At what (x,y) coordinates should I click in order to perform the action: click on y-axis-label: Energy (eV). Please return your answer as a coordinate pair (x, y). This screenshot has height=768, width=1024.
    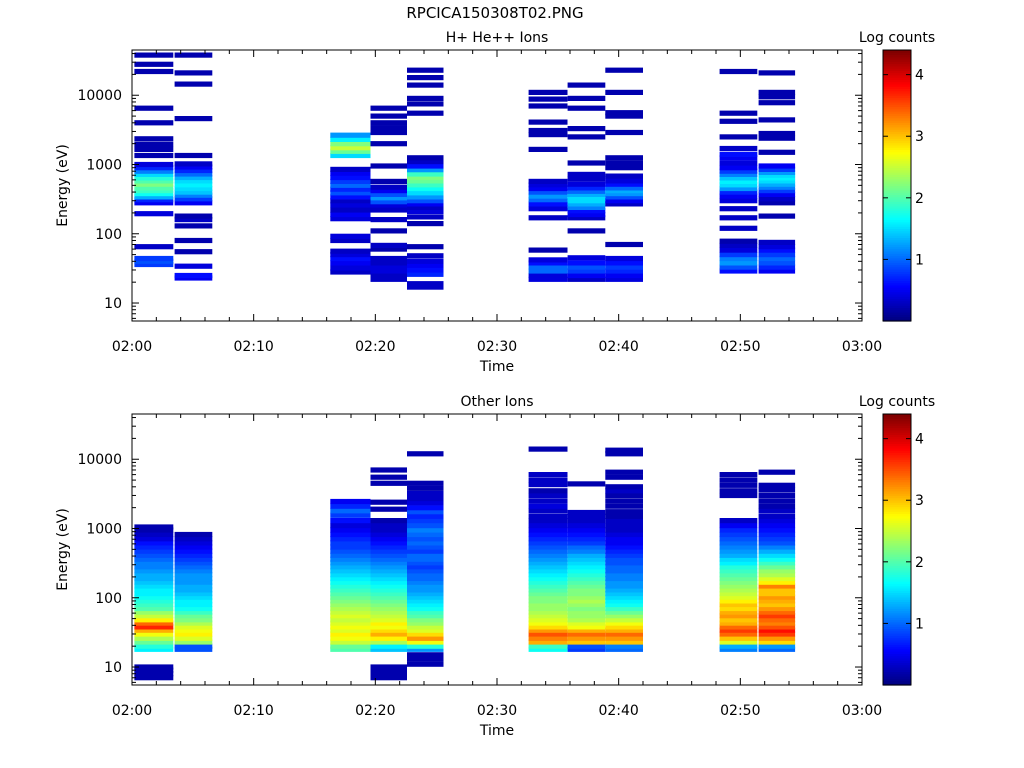
    Looking at the image, I should click on (63, 185).